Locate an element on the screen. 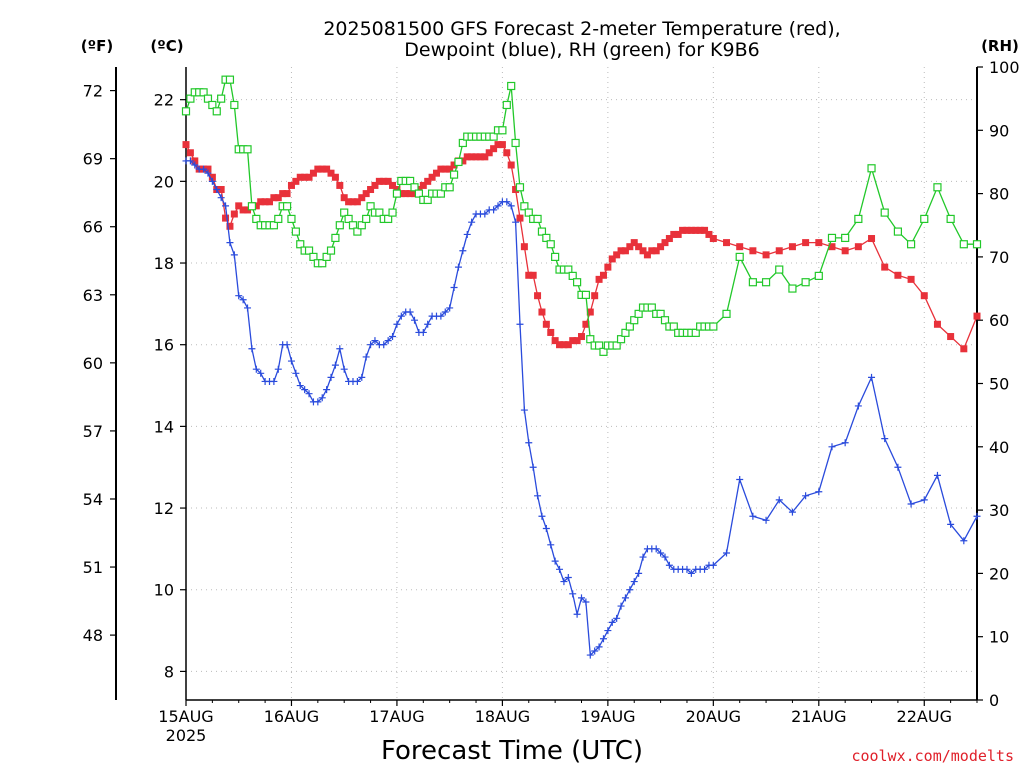 This screenshot has height=768, width=1024. celsius-unit-label: (ºC) is located at coordinates (166, 46).